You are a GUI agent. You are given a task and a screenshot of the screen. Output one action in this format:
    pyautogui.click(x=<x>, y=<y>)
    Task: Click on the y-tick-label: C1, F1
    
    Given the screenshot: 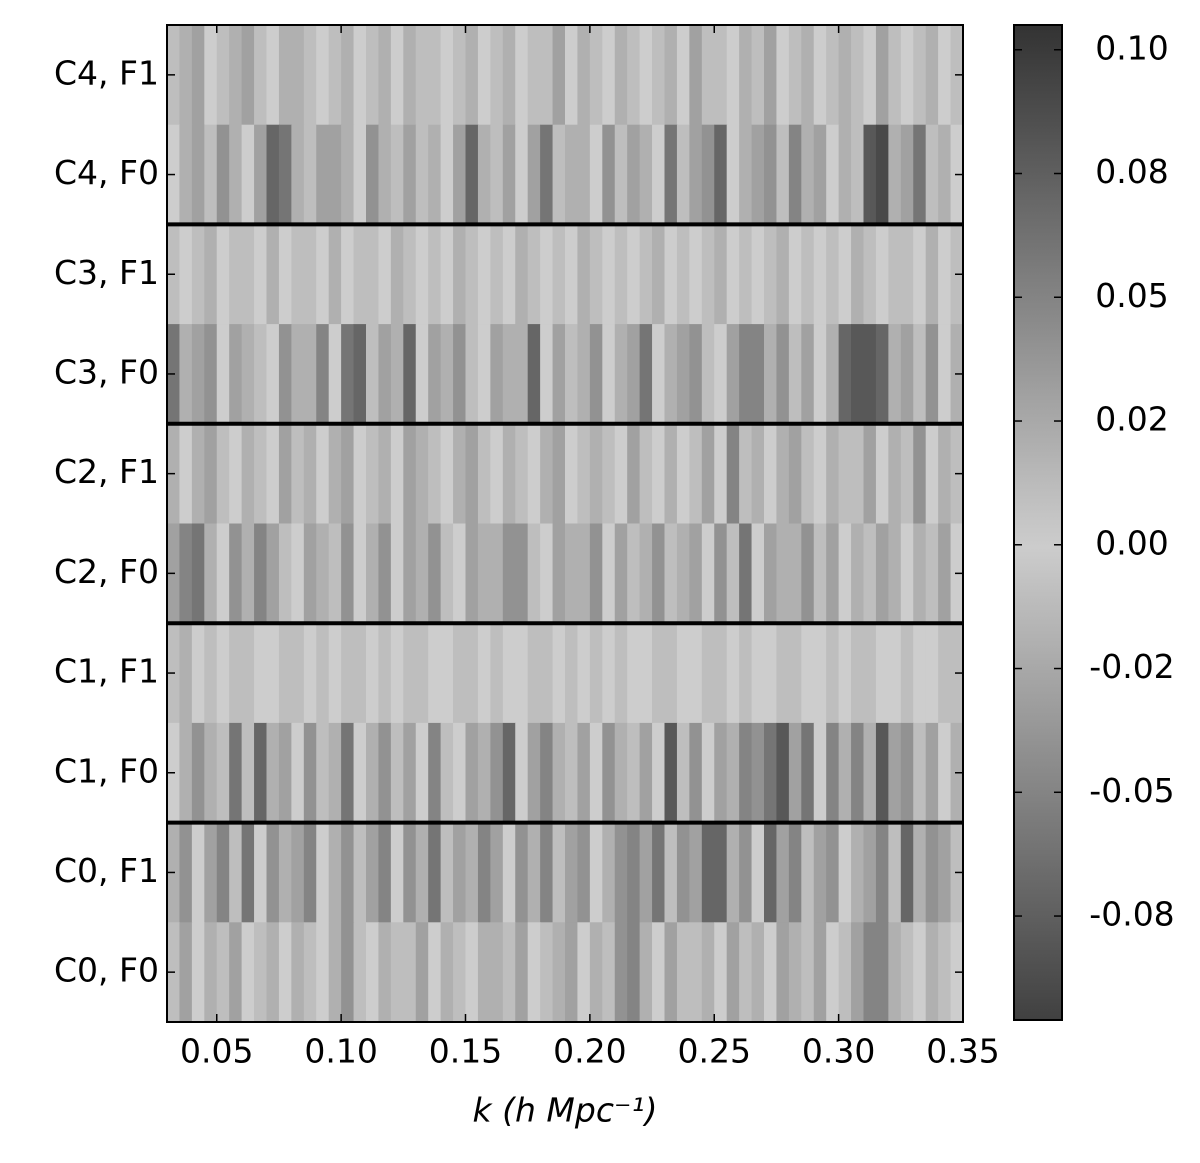 What is the action you would take?
    pyautogui.click(x=106, y=671)
    